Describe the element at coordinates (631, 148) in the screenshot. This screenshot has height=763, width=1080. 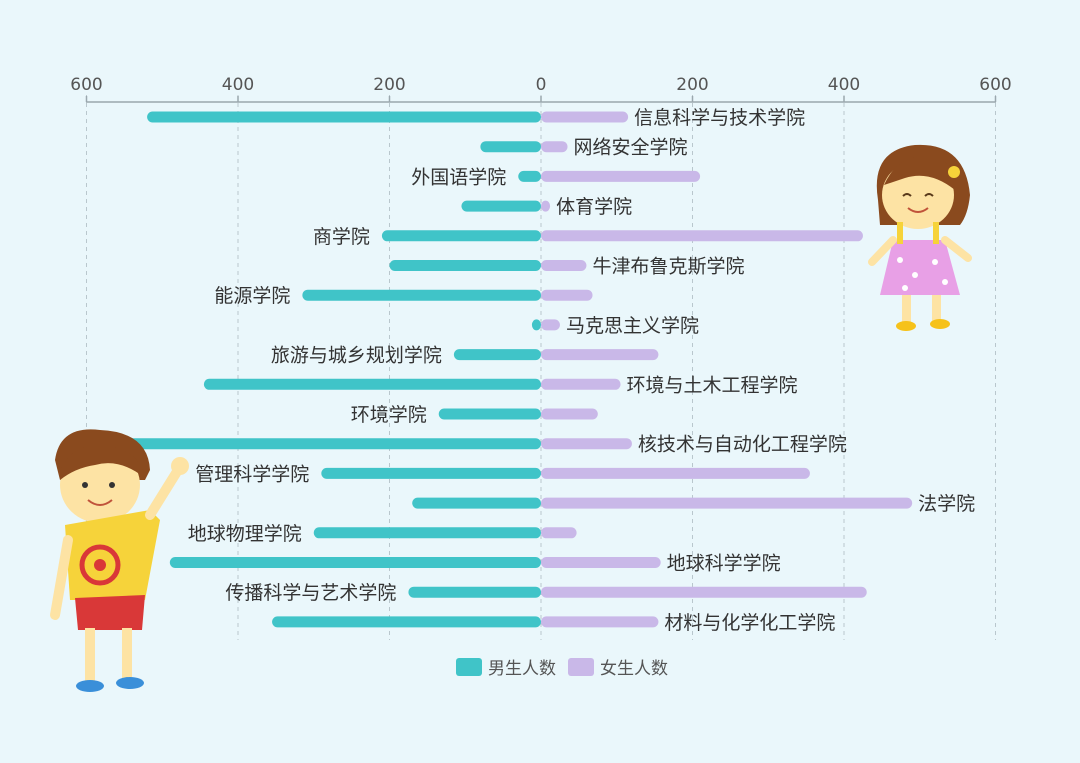
I see `category-label: 网络安全学院` at that location.